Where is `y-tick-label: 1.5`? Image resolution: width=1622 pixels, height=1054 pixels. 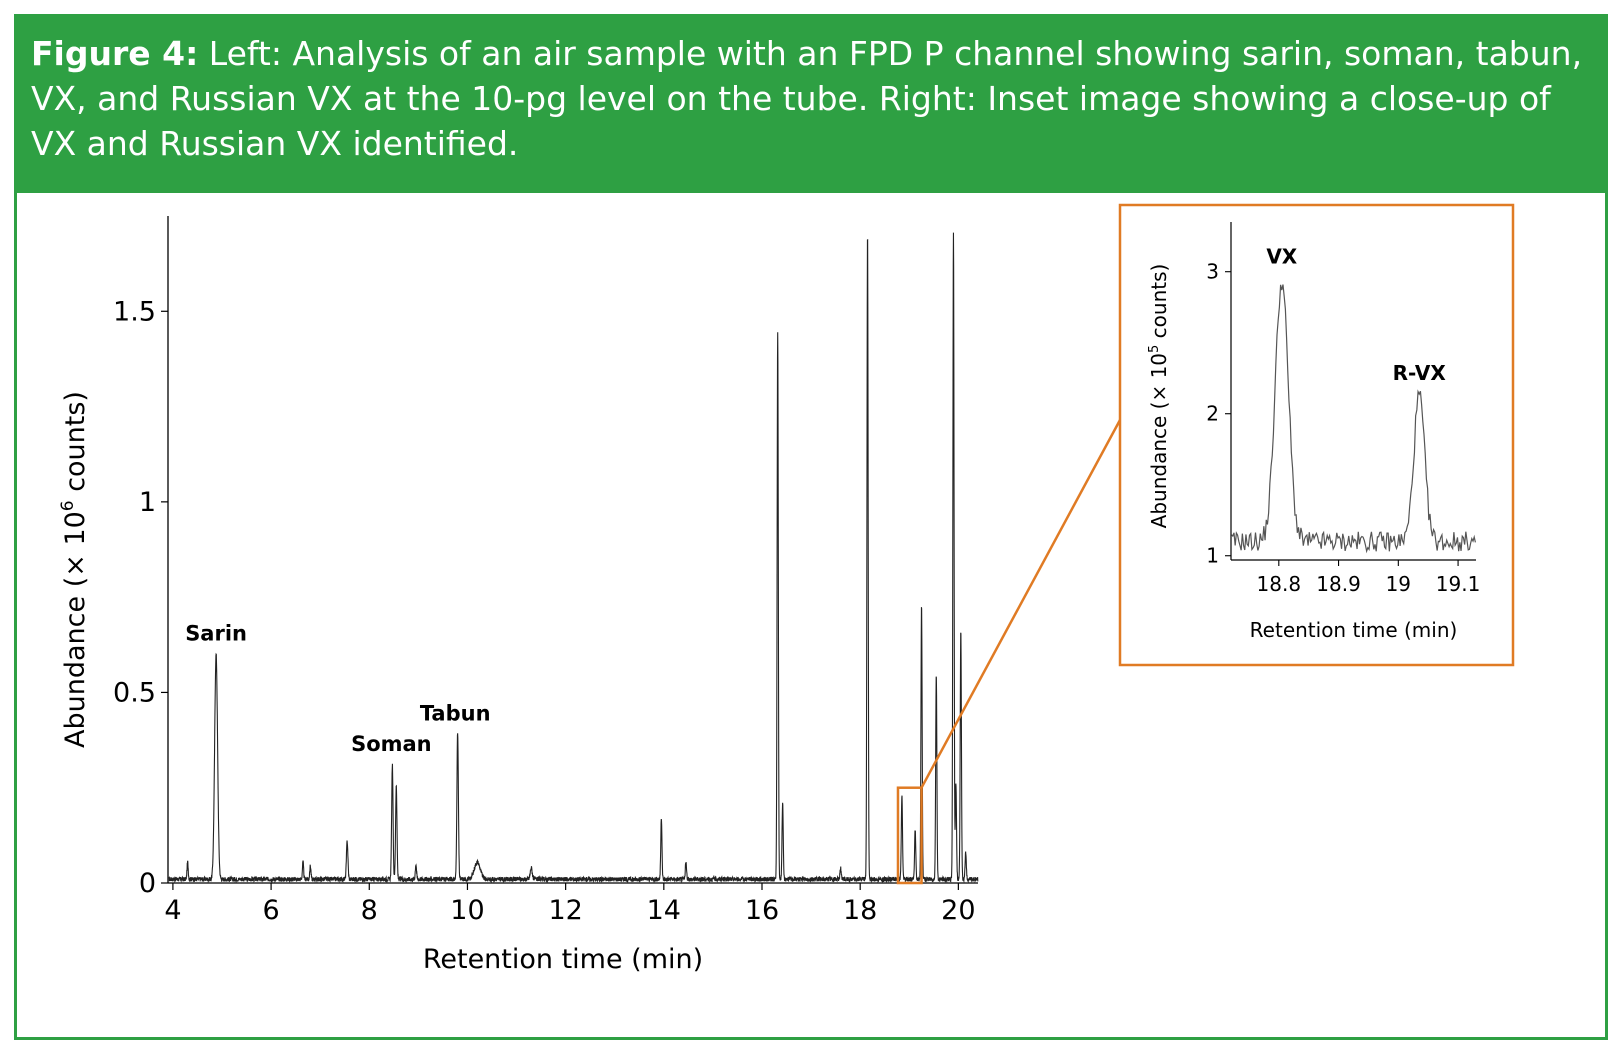
y-tick-label: 1.5 is located at coordinates (134, 311).